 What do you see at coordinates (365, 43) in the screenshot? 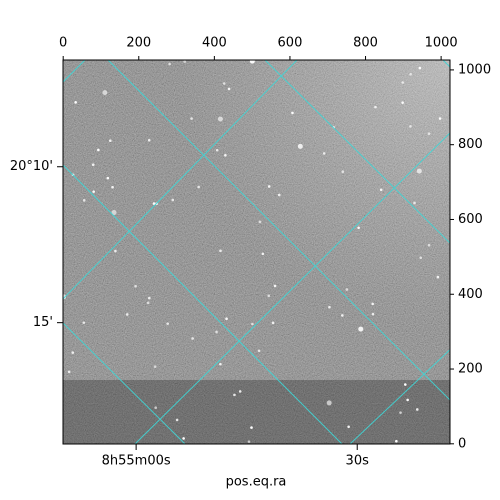
I see `x-tick-label: 800` at bounding box center [365, 43].